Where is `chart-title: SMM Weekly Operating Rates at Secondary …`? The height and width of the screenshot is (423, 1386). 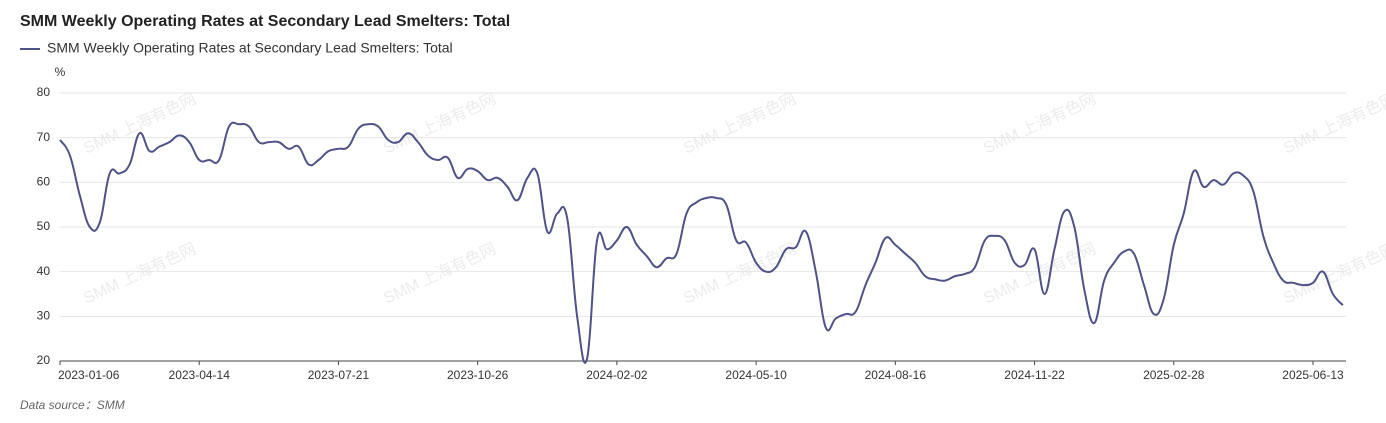 chart-title: SMM Weekly Operating Rates at Secondary … is located at coordinates (265, 21).